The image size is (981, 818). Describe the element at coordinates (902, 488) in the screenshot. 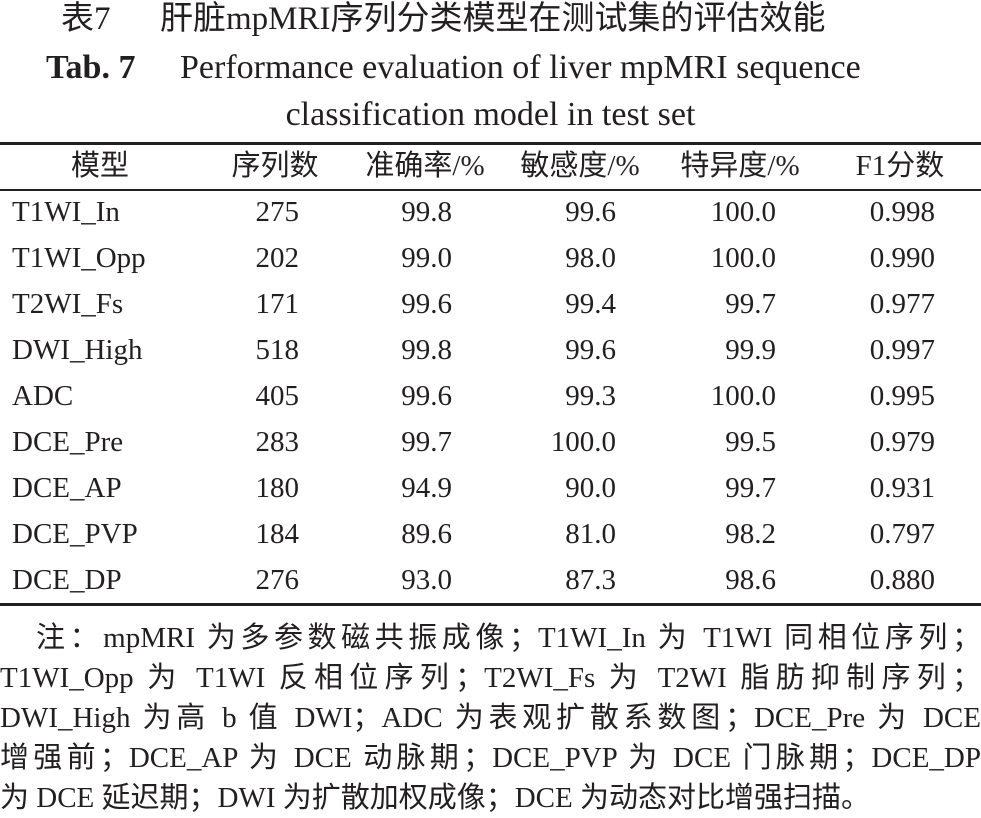

I see `cell: 0.931` at that location.